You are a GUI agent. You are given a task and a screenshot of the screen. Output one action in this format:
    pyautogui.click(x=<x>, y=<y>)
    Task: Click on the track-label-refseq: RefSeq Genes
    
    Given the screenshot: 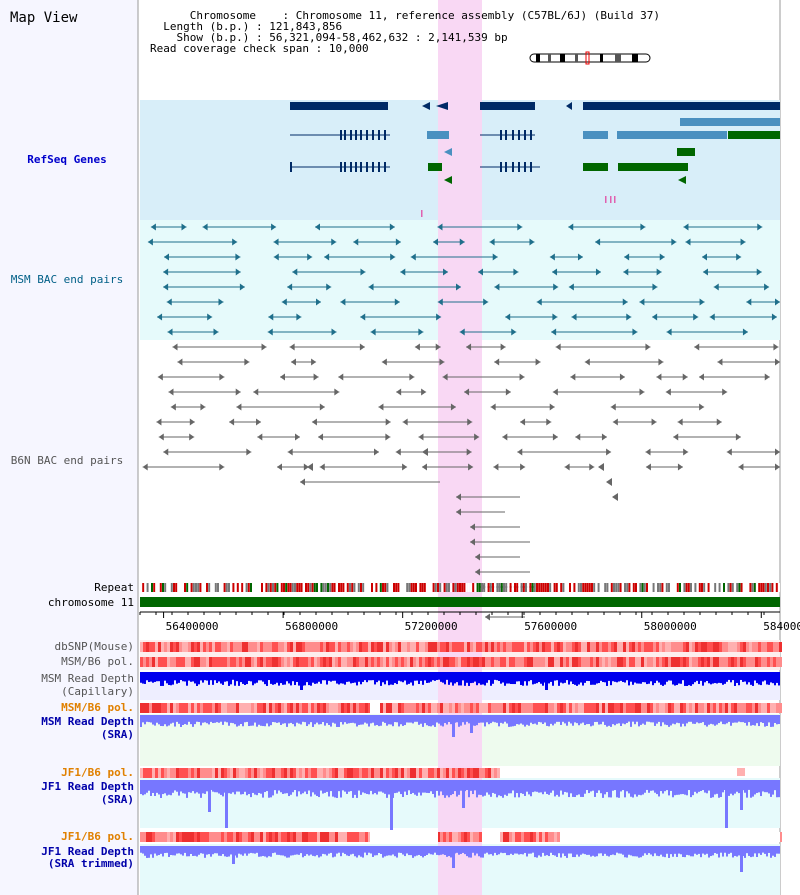 What is the action you would take?
    pyautogui.click(x=67, y=159)
    